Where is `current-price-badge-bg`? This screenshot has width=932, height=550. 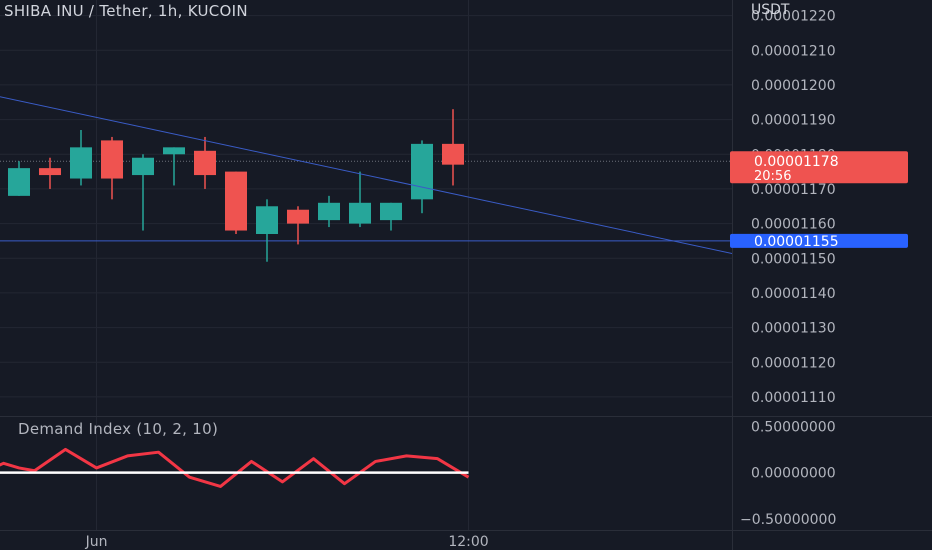
current-price-badge-bg is located at coordinates (819, 167).